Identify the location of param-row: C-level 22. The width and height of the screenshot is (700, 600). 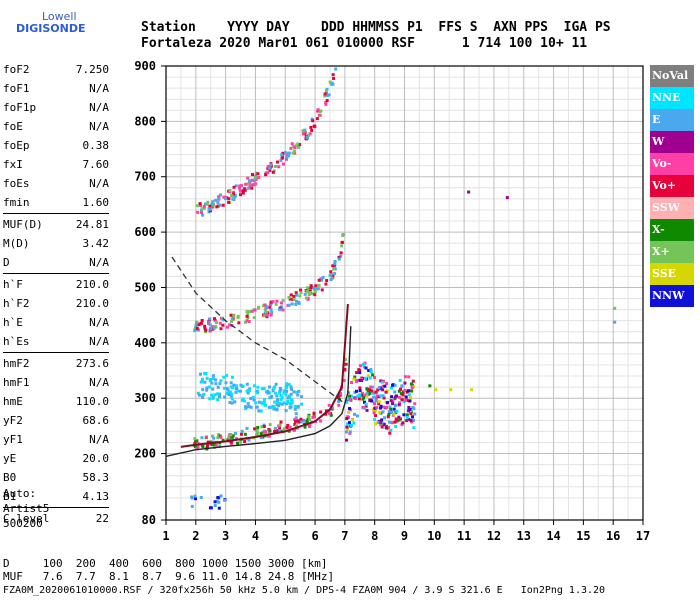
(56, 518).